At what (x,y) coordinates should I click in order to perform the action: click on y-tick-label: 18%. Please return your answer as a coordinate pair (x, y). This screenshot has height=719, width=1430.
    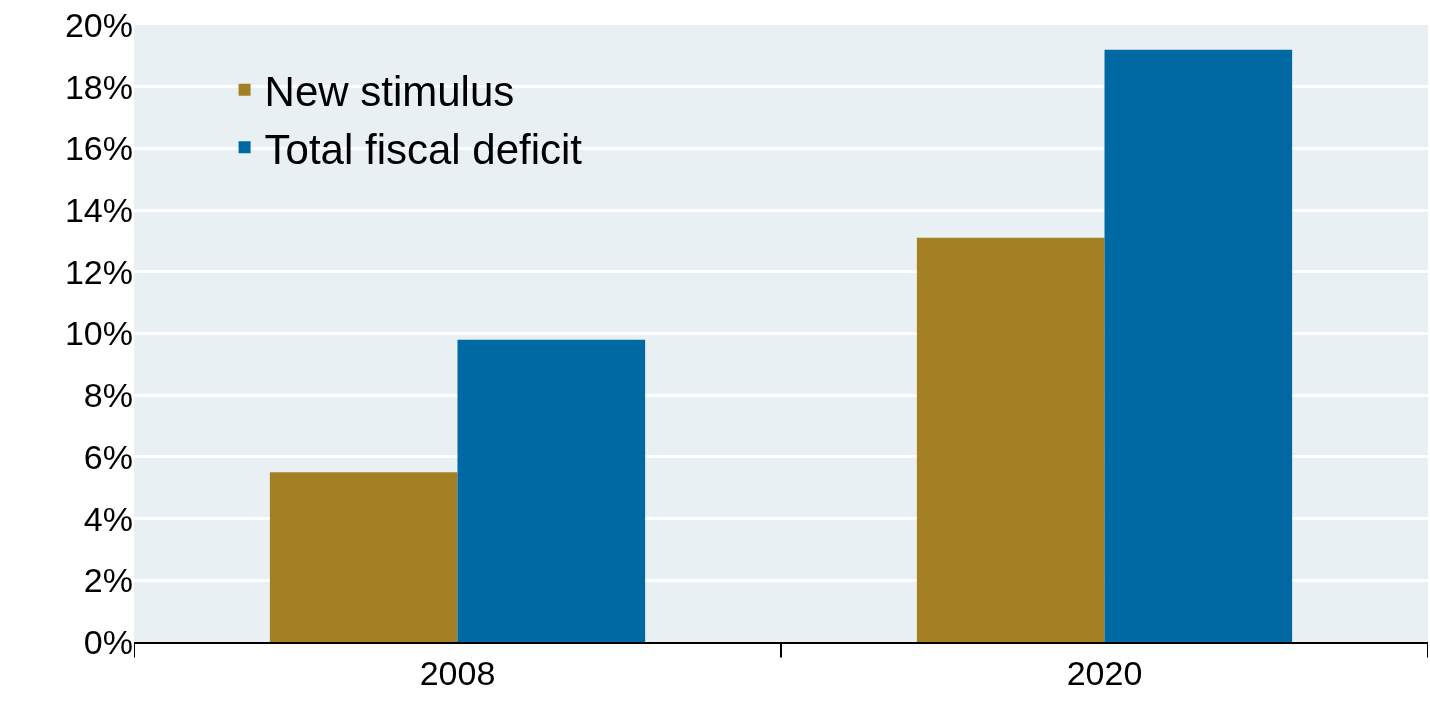
    Looking at the image, I should click on (98, 86).